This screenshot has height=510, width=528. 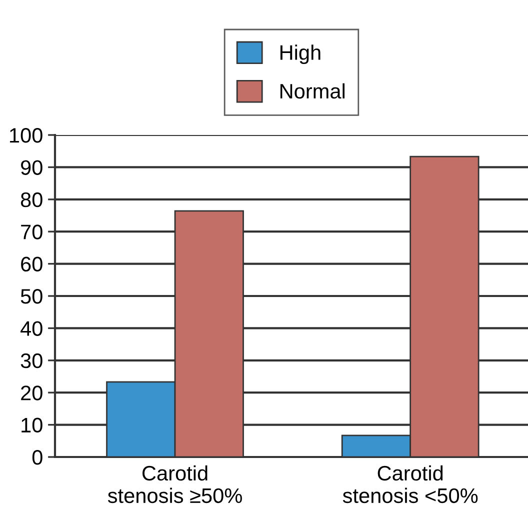 I want to click on y-tick-label: 60, so click(x=31, y=264).